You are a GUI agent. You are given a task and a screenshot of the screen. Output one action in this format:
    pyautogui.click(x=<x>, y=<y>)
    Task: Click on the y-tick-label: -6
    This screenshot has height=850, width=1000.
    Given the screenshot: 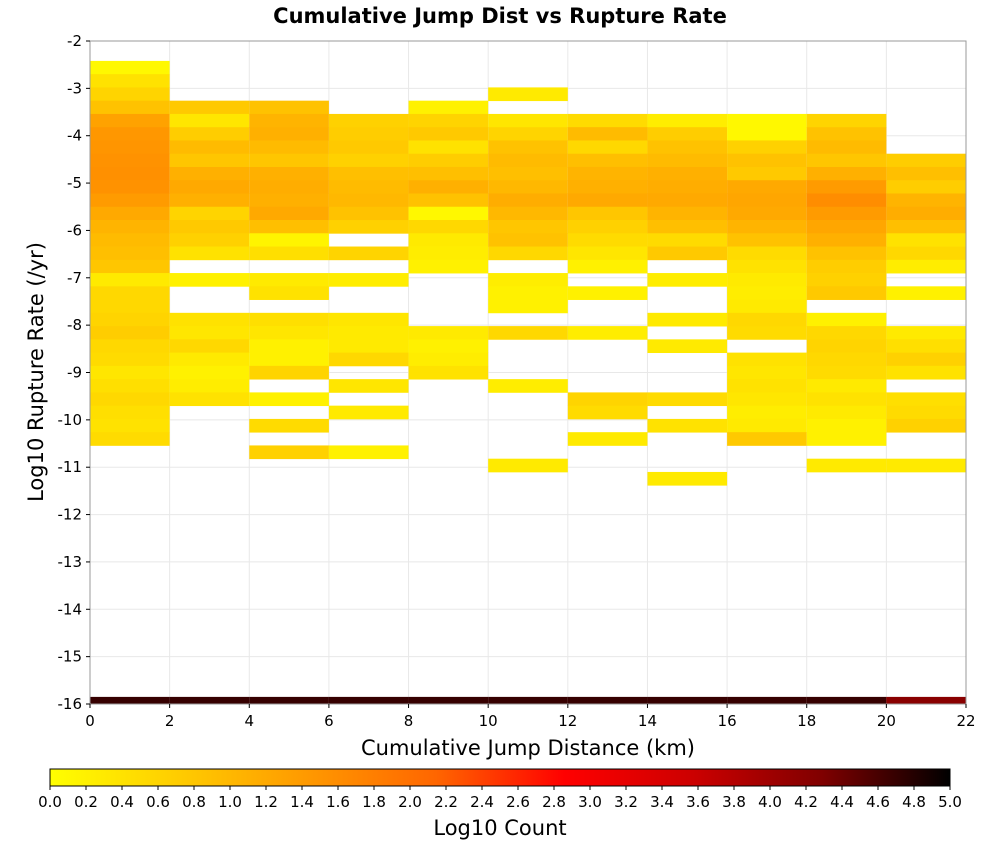 What is the action you would take?
    pyautogui.click(x=74, y=230)
    